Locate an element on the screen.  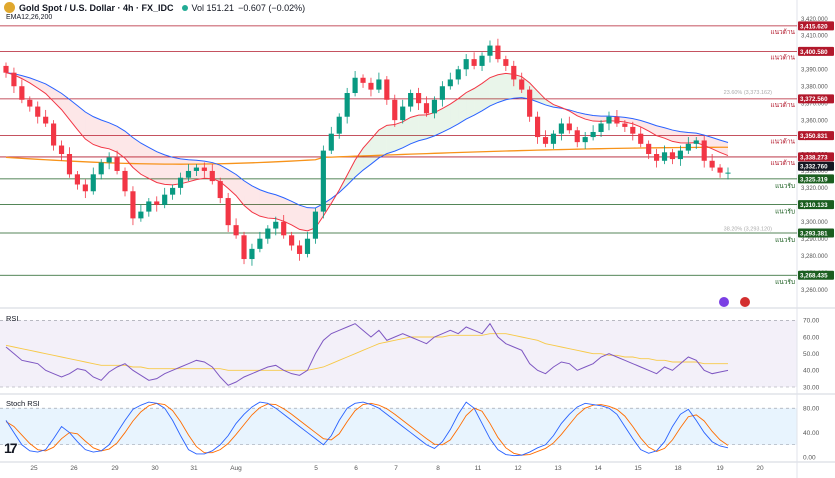
y-tick-label: 3,390.000 is located at coordinates (814, 71).